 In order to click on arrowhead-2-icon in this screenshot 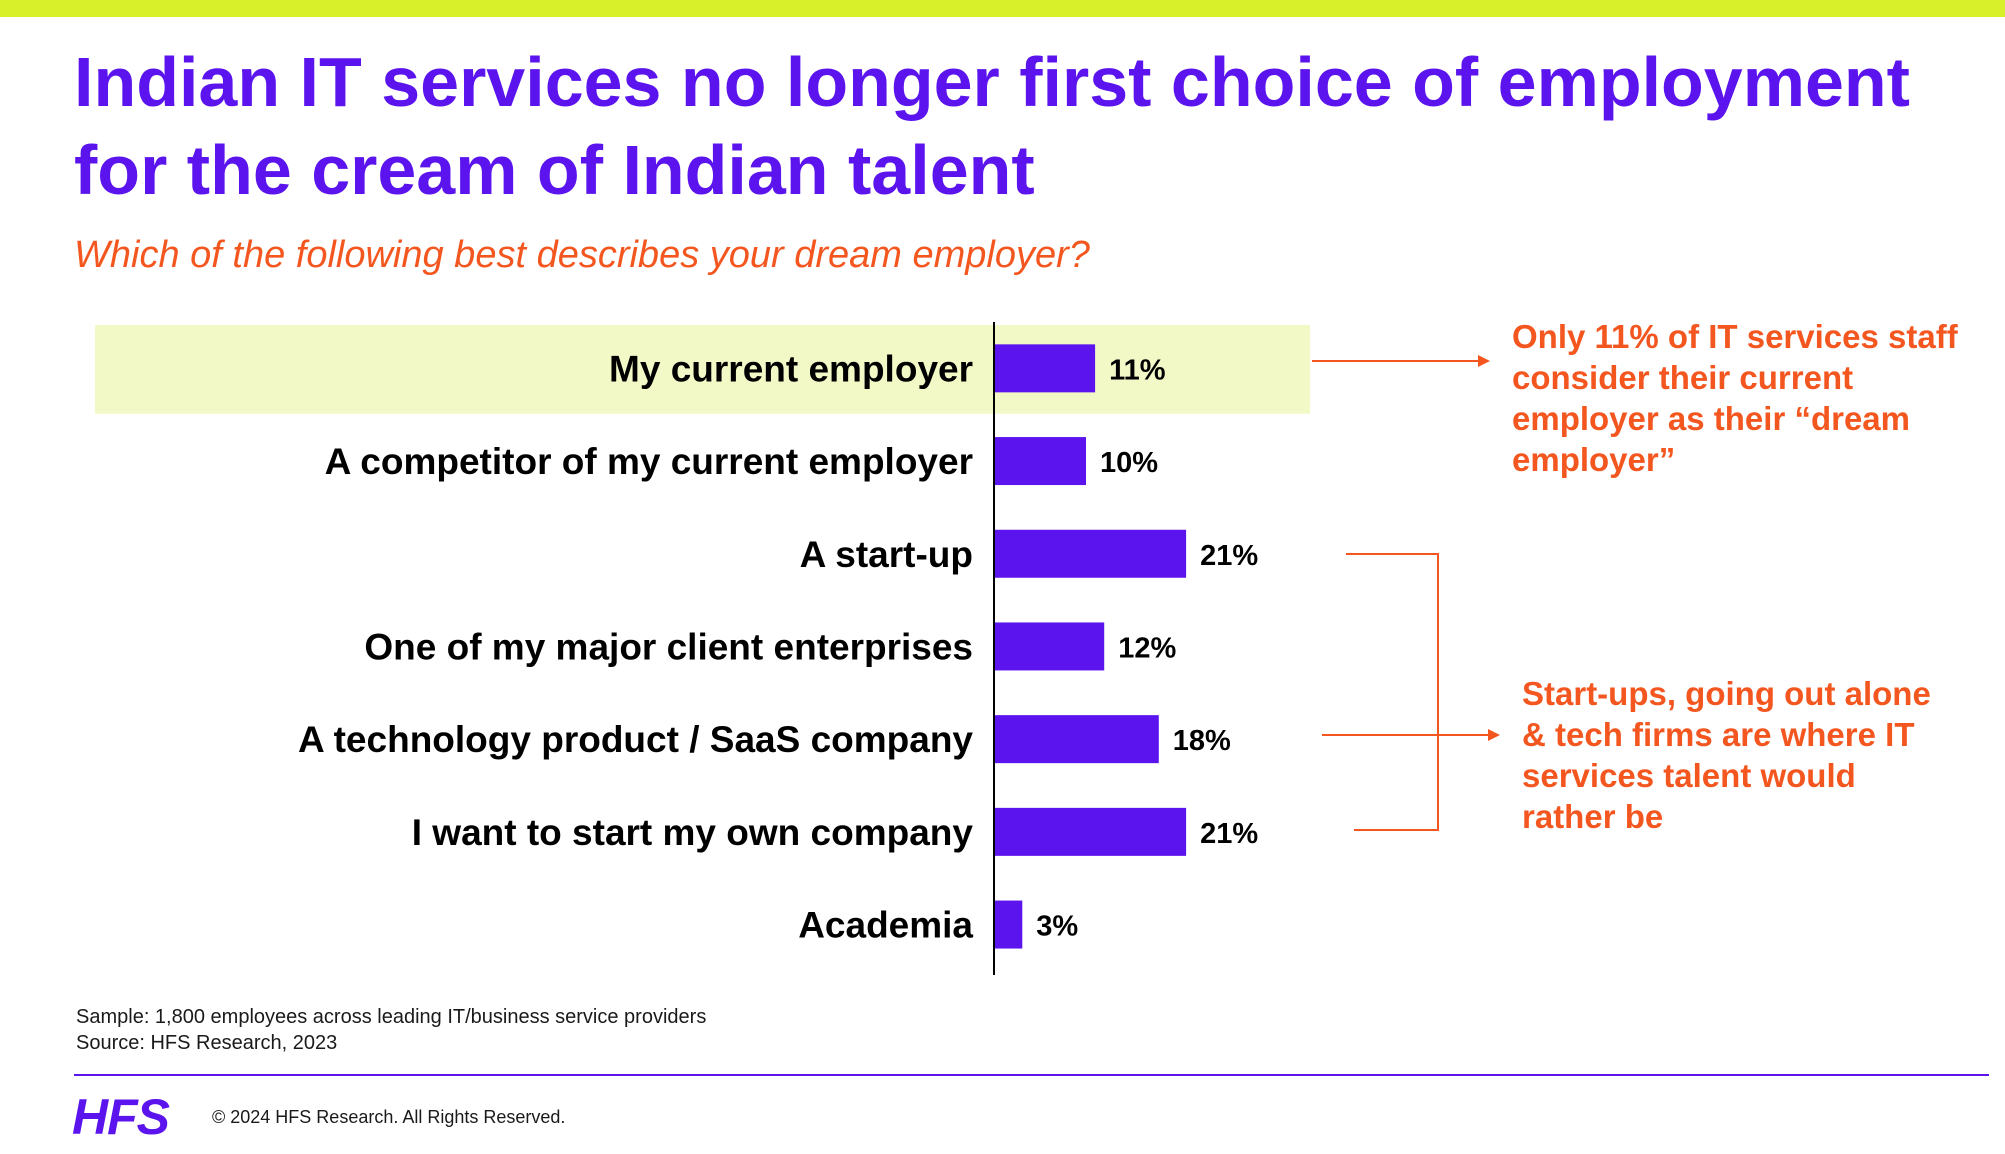, I will do `click(1494, 735)`.